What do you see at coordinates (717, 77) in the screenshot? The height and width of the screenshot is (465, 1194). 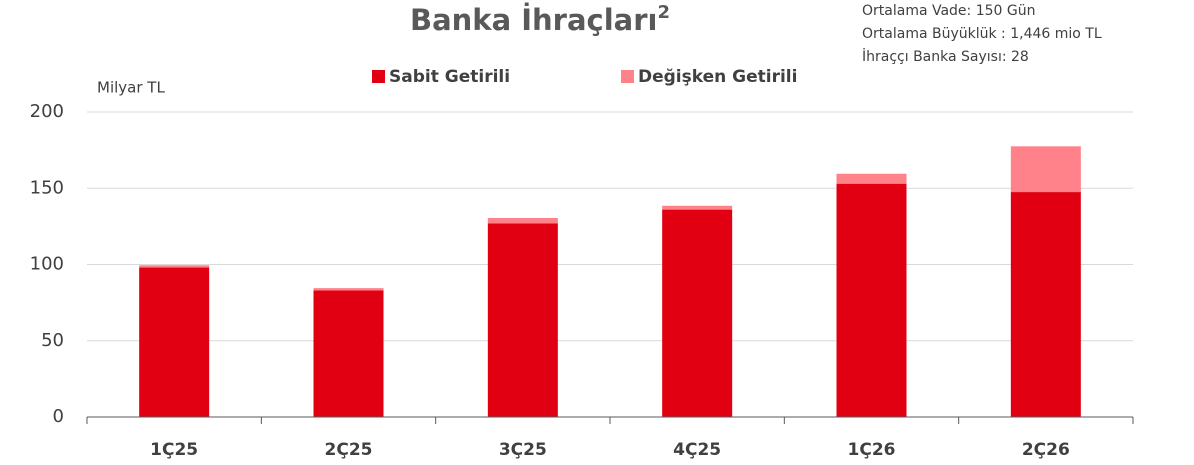 I see `legend-label: Değişken Getirili` at bounding box center [717, 77].